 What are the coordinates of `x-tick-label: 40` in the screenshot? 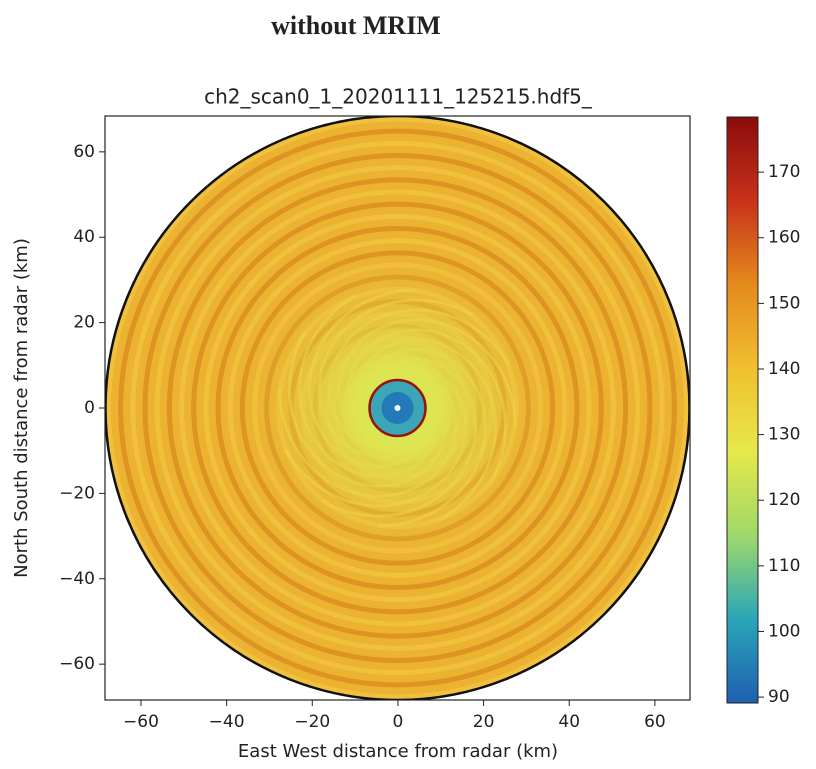 It's located at (569, 722).